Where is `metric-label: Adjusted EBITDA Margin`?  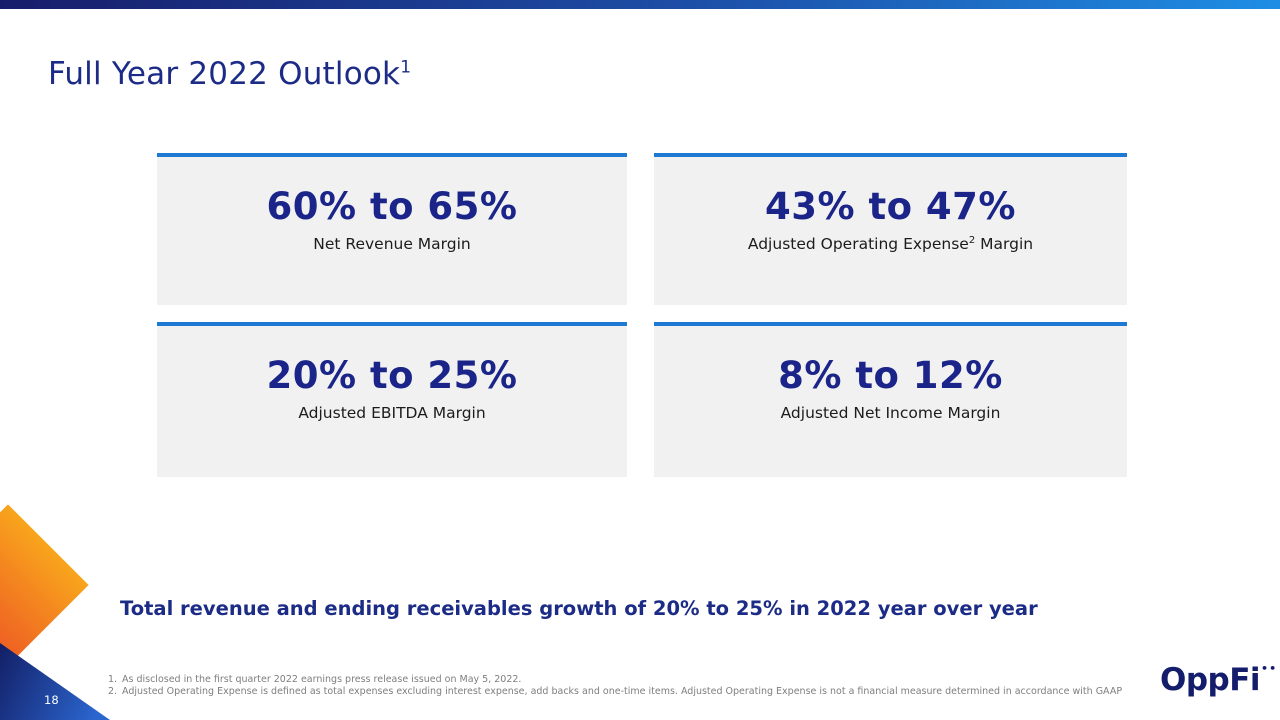
metric-label: Adjusted EBITDA Margin is located at coordinates (392, 413).